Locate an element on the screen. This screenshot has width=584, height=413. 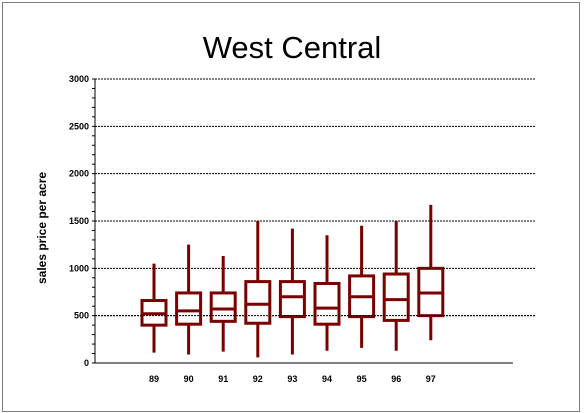
y-axis-title: sales price per acre is located at coordinates (42, 228).